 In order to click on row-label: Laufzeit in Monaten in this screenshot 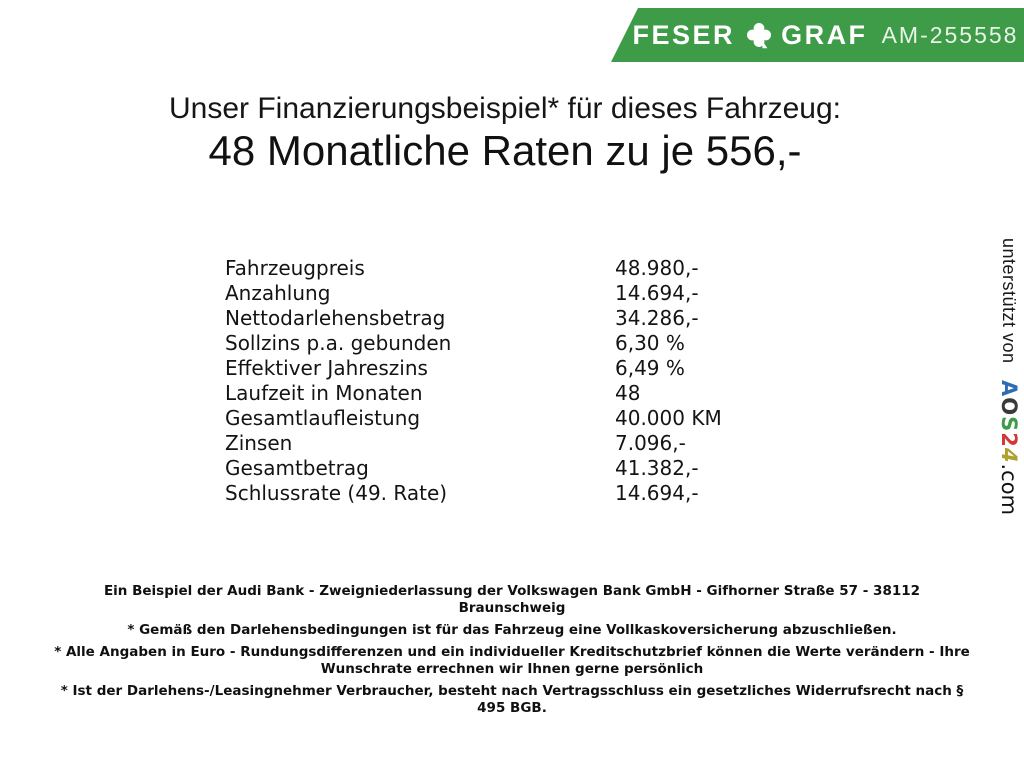, I will do `click(324, 393)`.